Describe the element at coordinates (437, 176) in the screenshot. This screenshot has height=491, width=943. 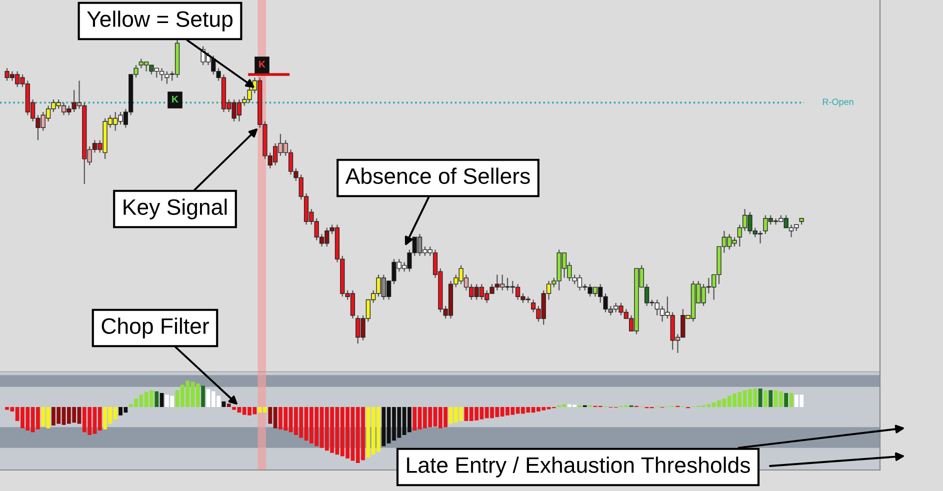
I see `annotation: Absence of Sellers` at that location.